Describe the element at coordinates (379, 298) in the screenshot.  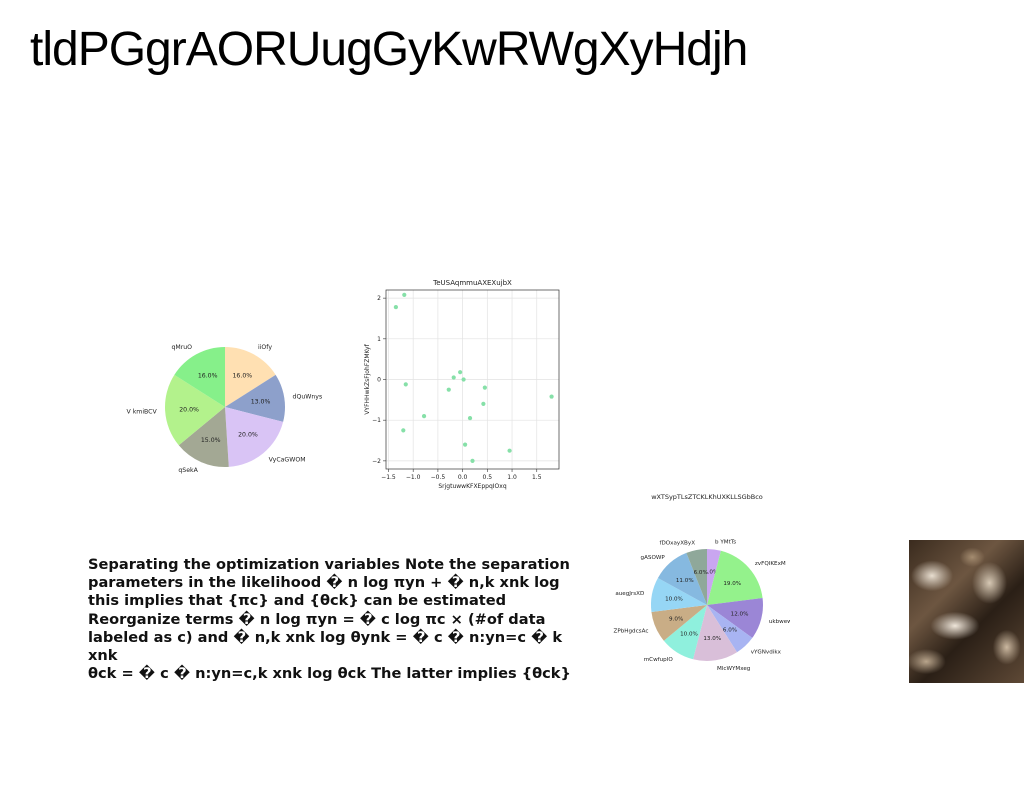
I see `y-tick-label: 2` at that location.